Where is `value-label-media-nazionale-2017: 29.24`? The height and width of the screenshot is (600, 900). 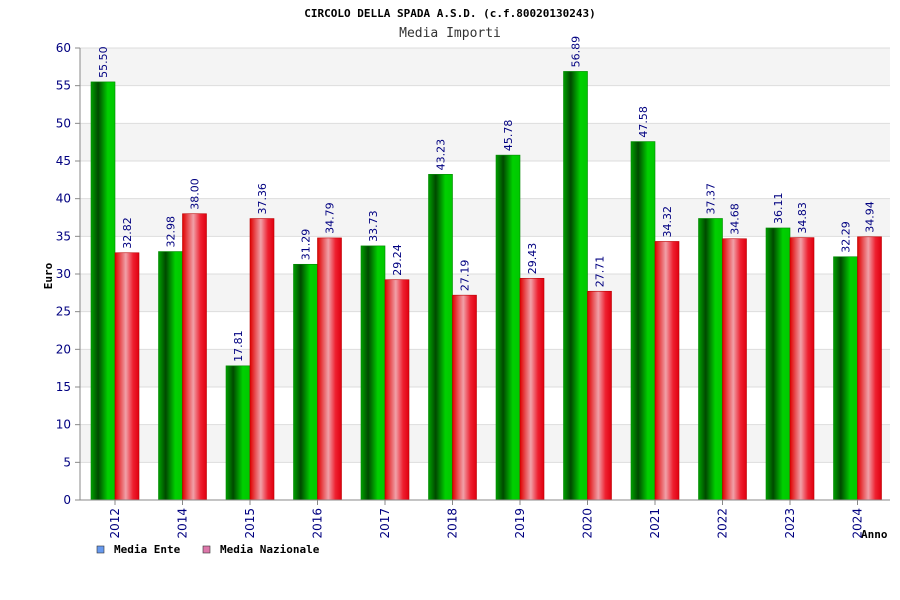
value-label-media-nazionale-2017: 29.24 is located at coordinates (397, 260).